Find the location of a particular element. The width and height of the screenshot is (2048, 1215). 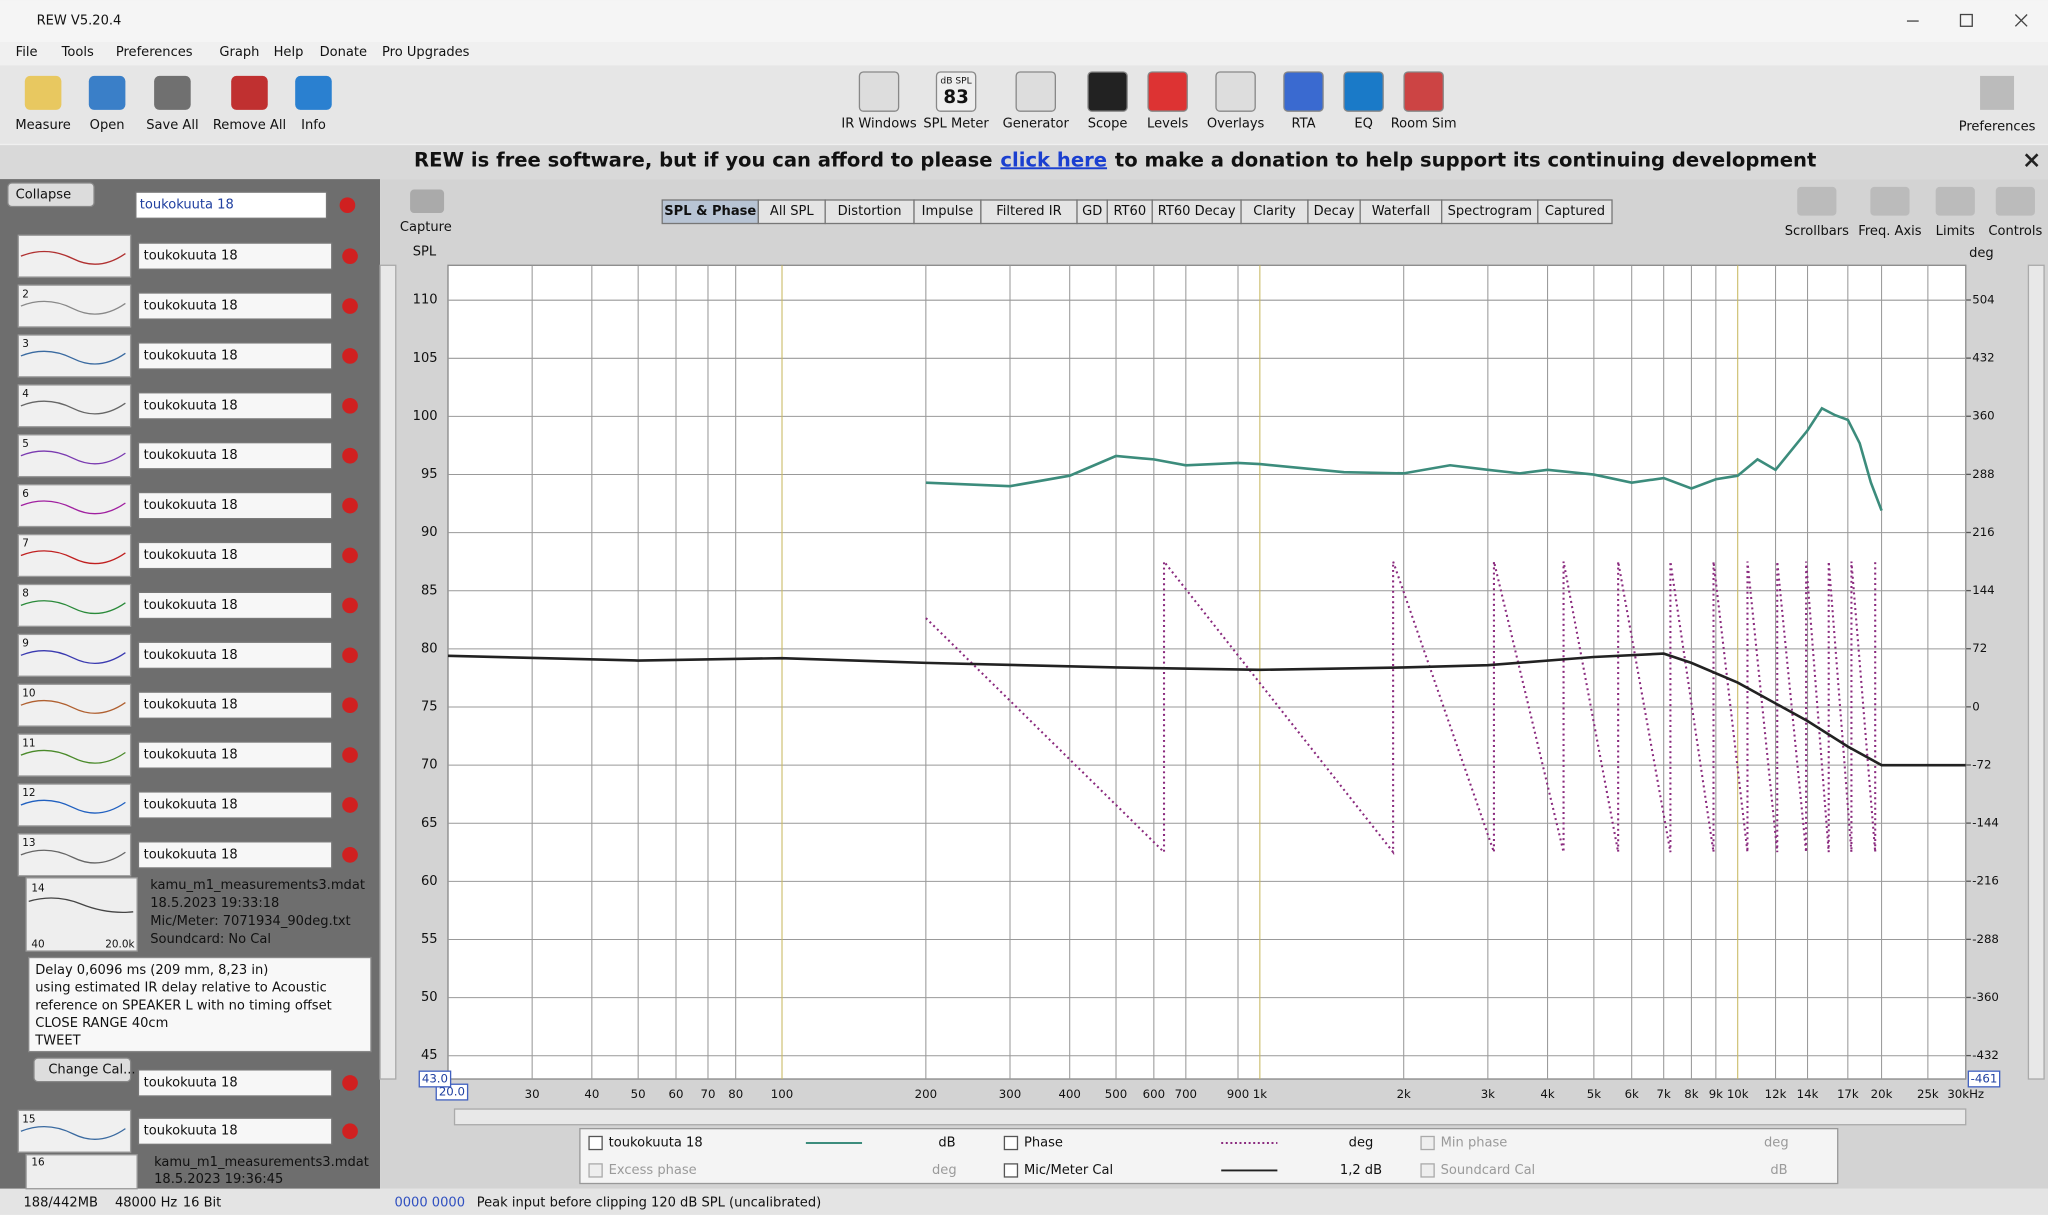

toolbar-label: Scope is located at coordinates (1108, 124).